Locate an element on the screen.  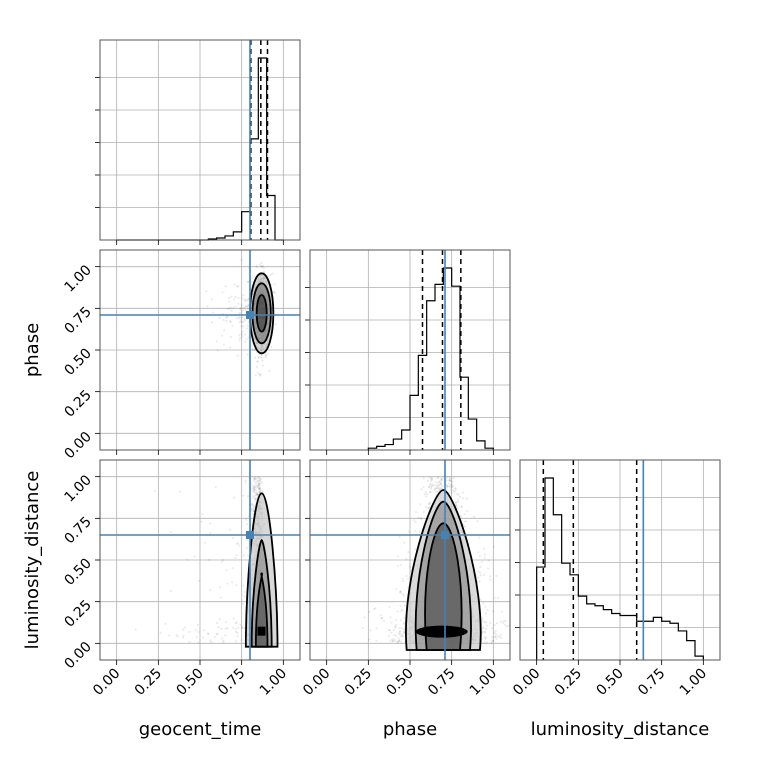
y-axis-label-luminosity_distance: luminosity_distance is located at coordinates (32, 560).